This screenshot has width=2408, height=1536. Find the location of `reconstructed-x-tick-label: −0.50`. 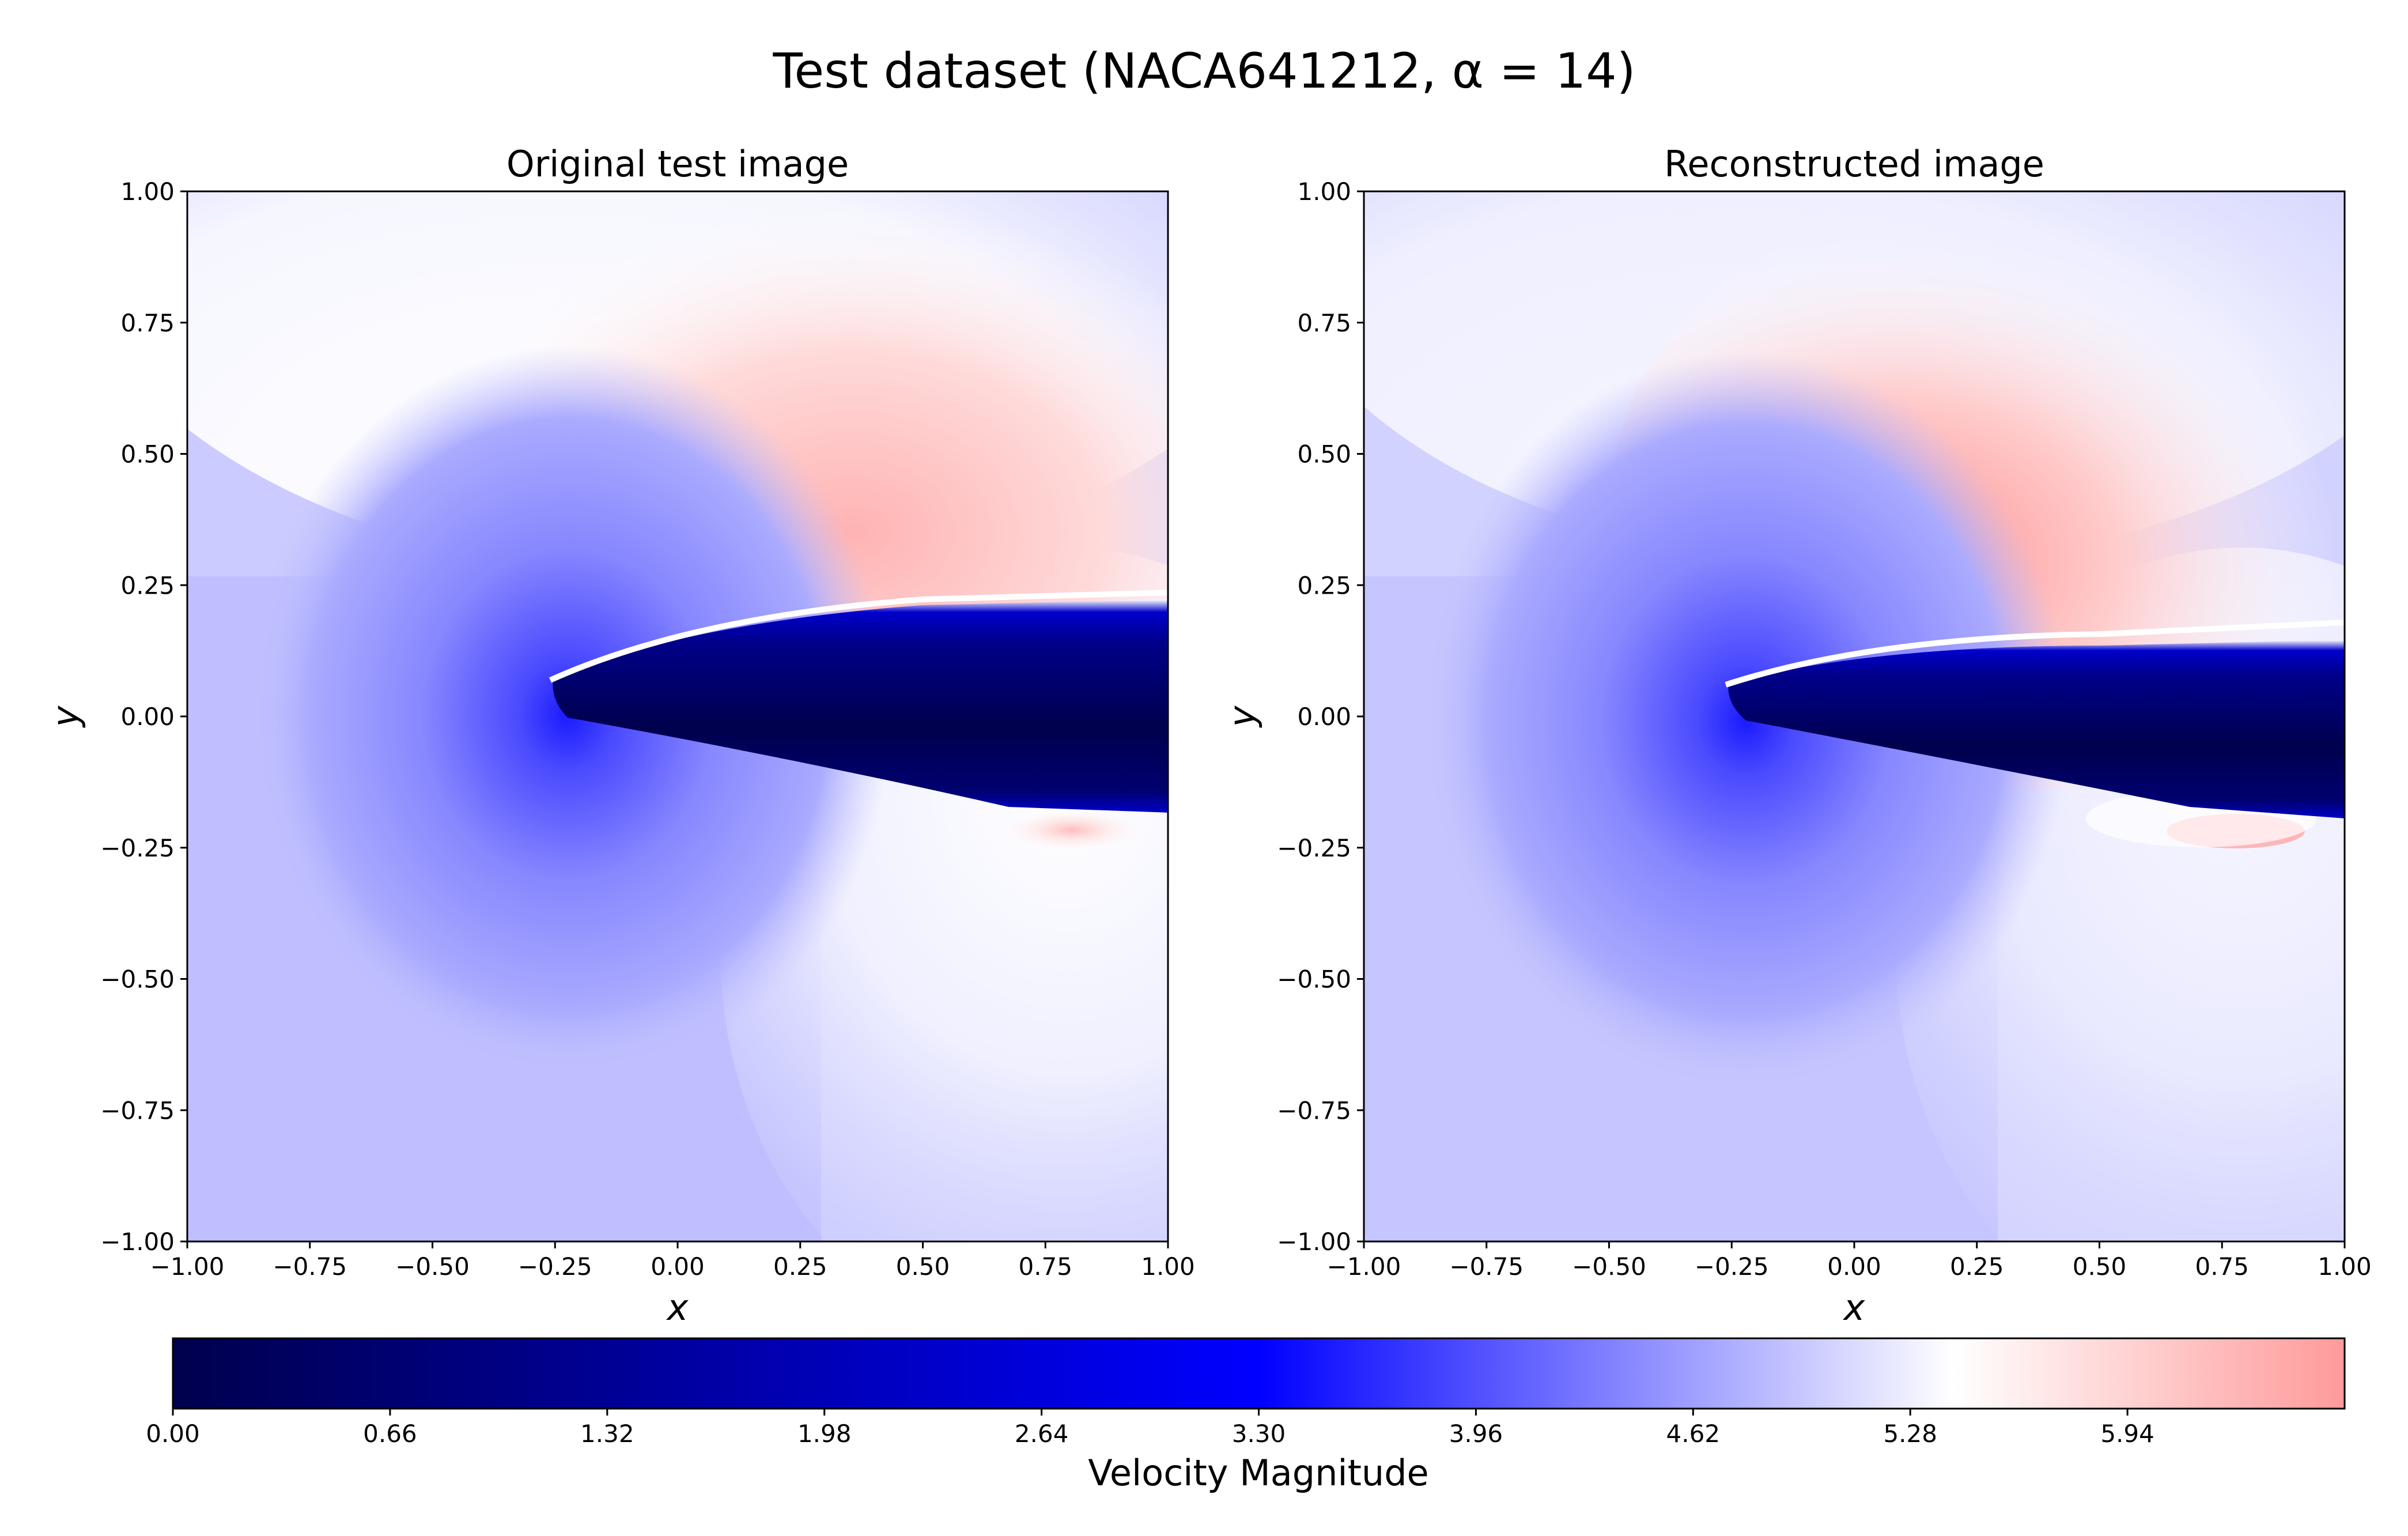

reconstructed-x-tick-label: −0.50 is located at coordinates (1609, 1266).